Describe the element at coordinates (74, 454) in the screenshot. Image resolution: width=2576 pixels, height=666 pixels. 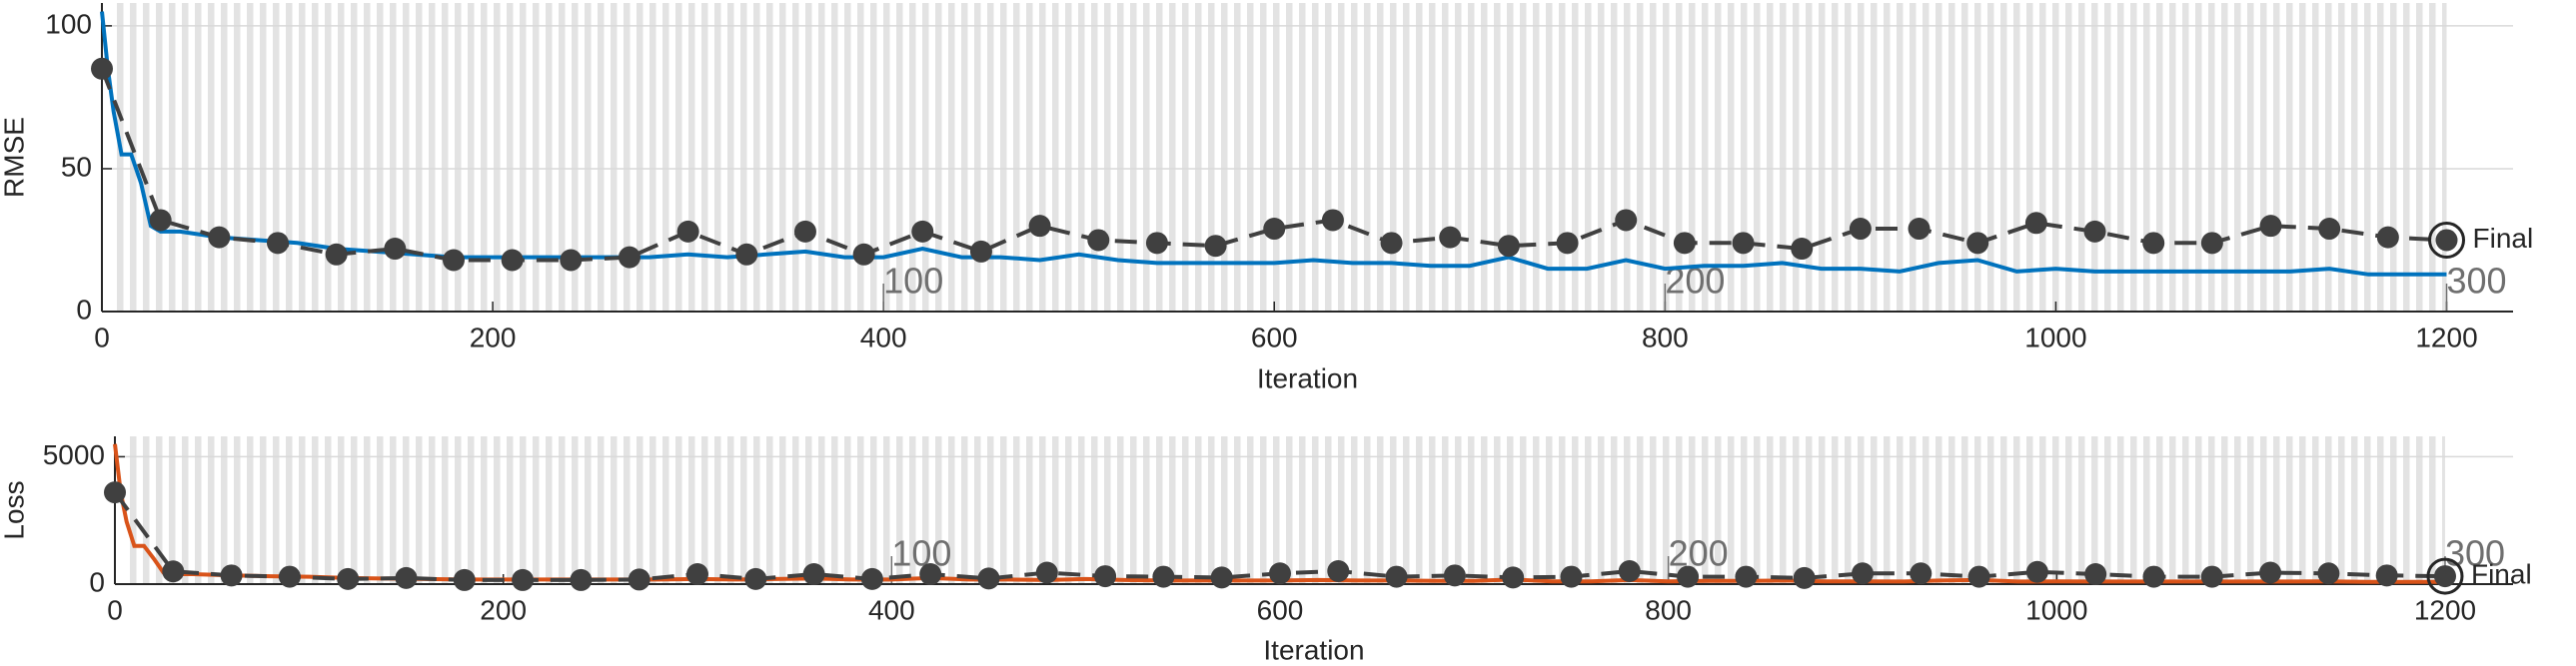
I see `y-tick-label: 5000` at that location.